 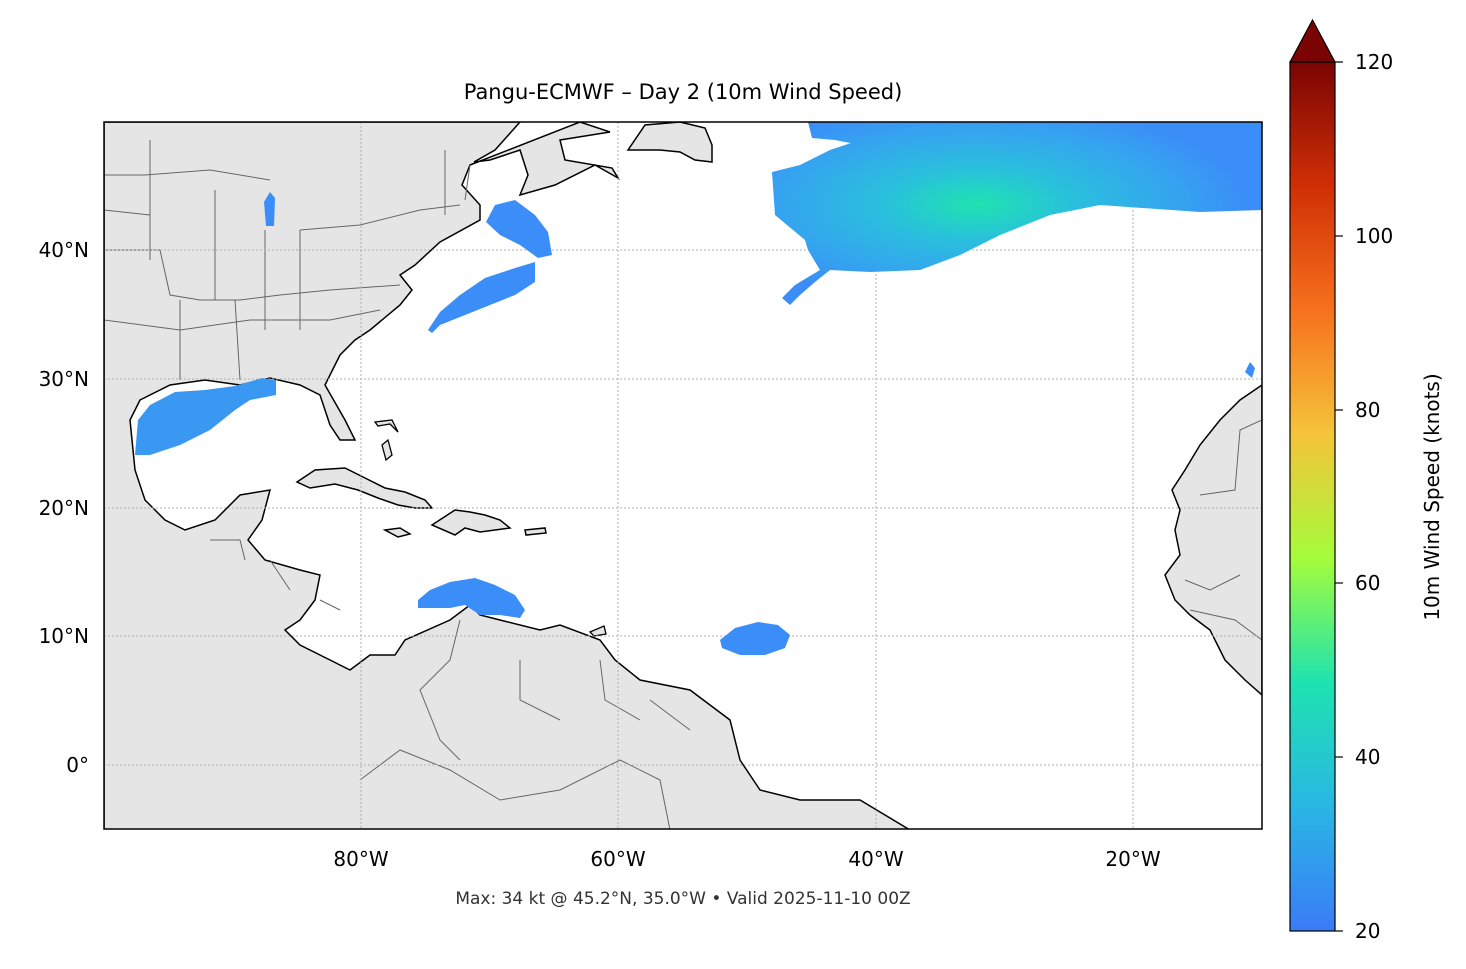 What do you see at coordinates (64, 250) in the screenshot?
I see `lat-tick-40n: 40°N` at bounding box center [64, 250].